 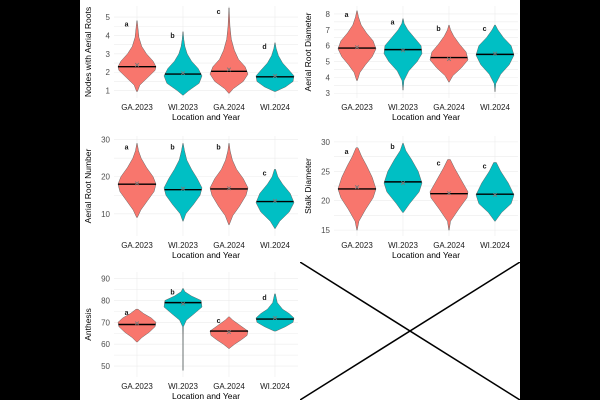 What do you see at coordinates (392, 147) in the screenshot?
I see `stalk-letter-WI.2023: b` at bounding box center [392, 147].